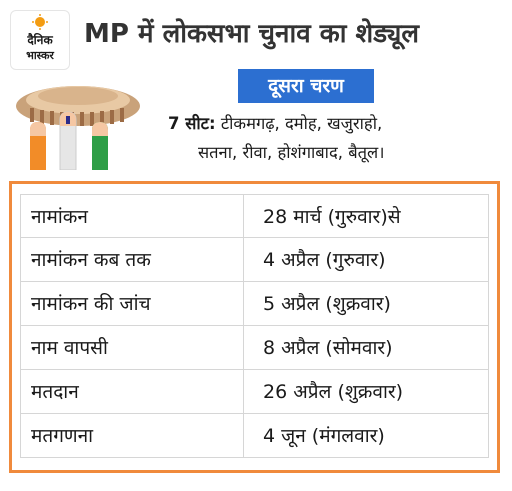 This screenshot has height=491, width=512. I want to click on logo-text-dainik: दैनिक, so click(40, 40).